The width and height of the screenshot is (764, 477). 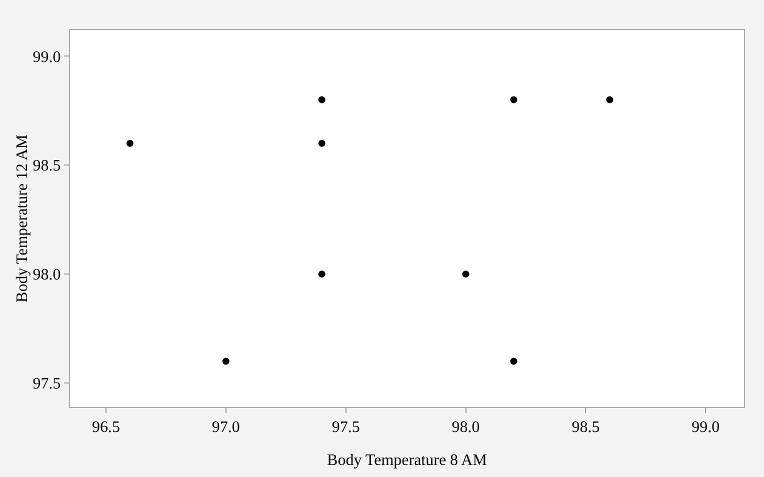 What do you see at coordinates (586, 427) in the screenshot?
I see `x-tick-label: 98.5` at bounding box center [586, 427].